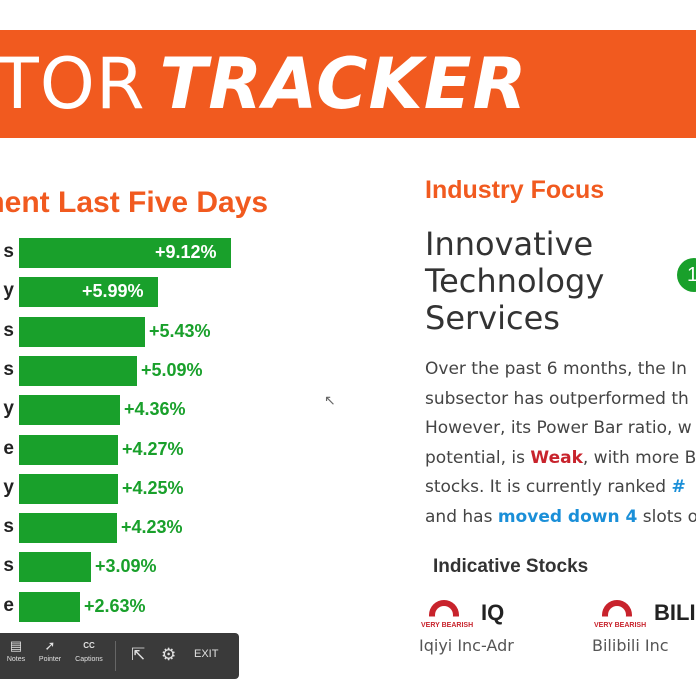 This screenshot has width=696, height=696. Describe the element at coordinates (466, 645) in the screenshot. I see `stock-name: Iqiyi Inc-Adr` at that location.